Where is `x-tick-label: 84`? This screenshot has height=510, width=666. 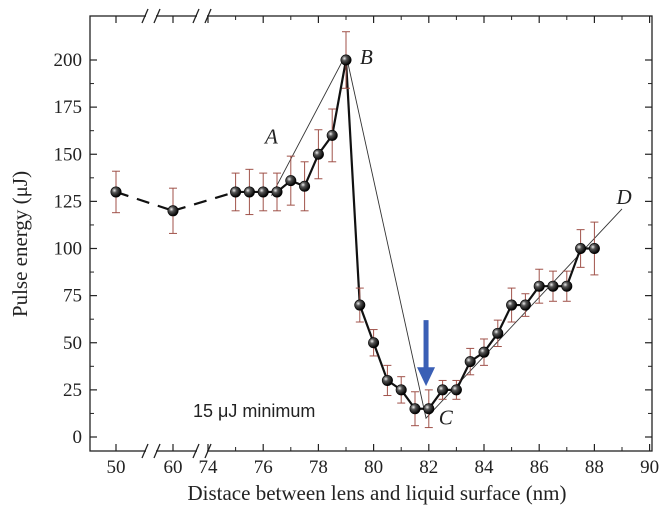 x-tick-label: 84 is located at coordinates (485, 467).